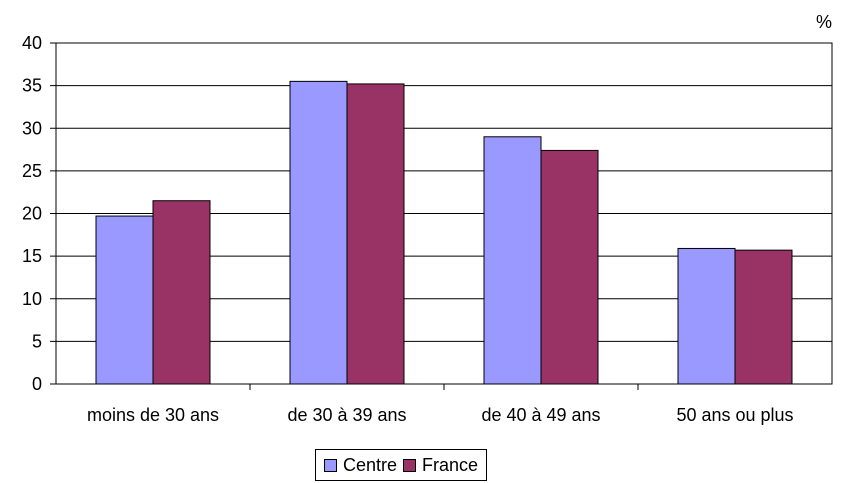 This screenshot has height=483, width=844. I want to click on legend-item-france: France, so click(440, 465).